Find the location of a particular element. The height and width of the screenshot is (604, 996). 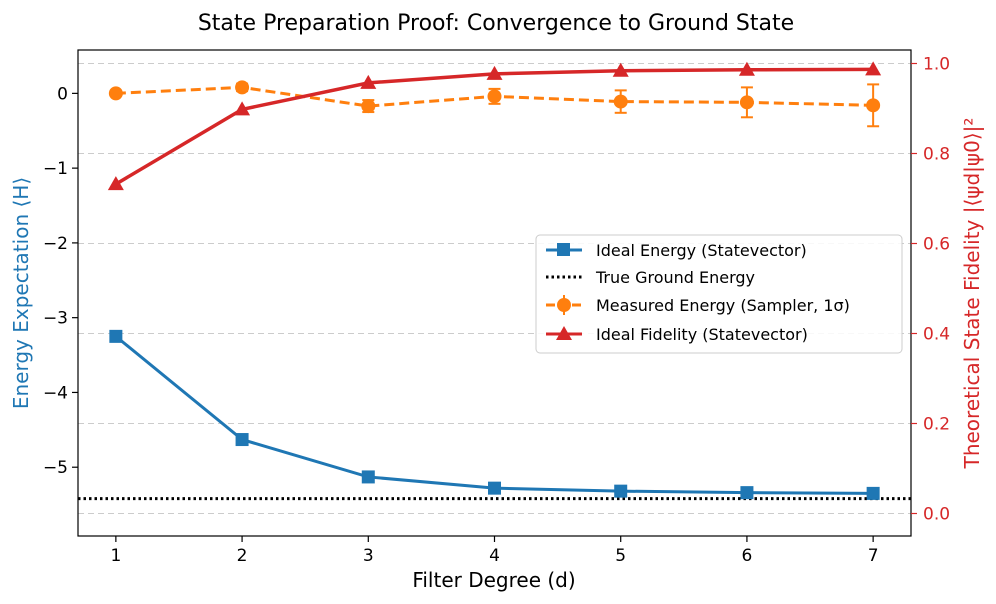

legend-item-ideal-fidelity: Ideal Fidelity (Statevector) is located at coordinates (677, 334).